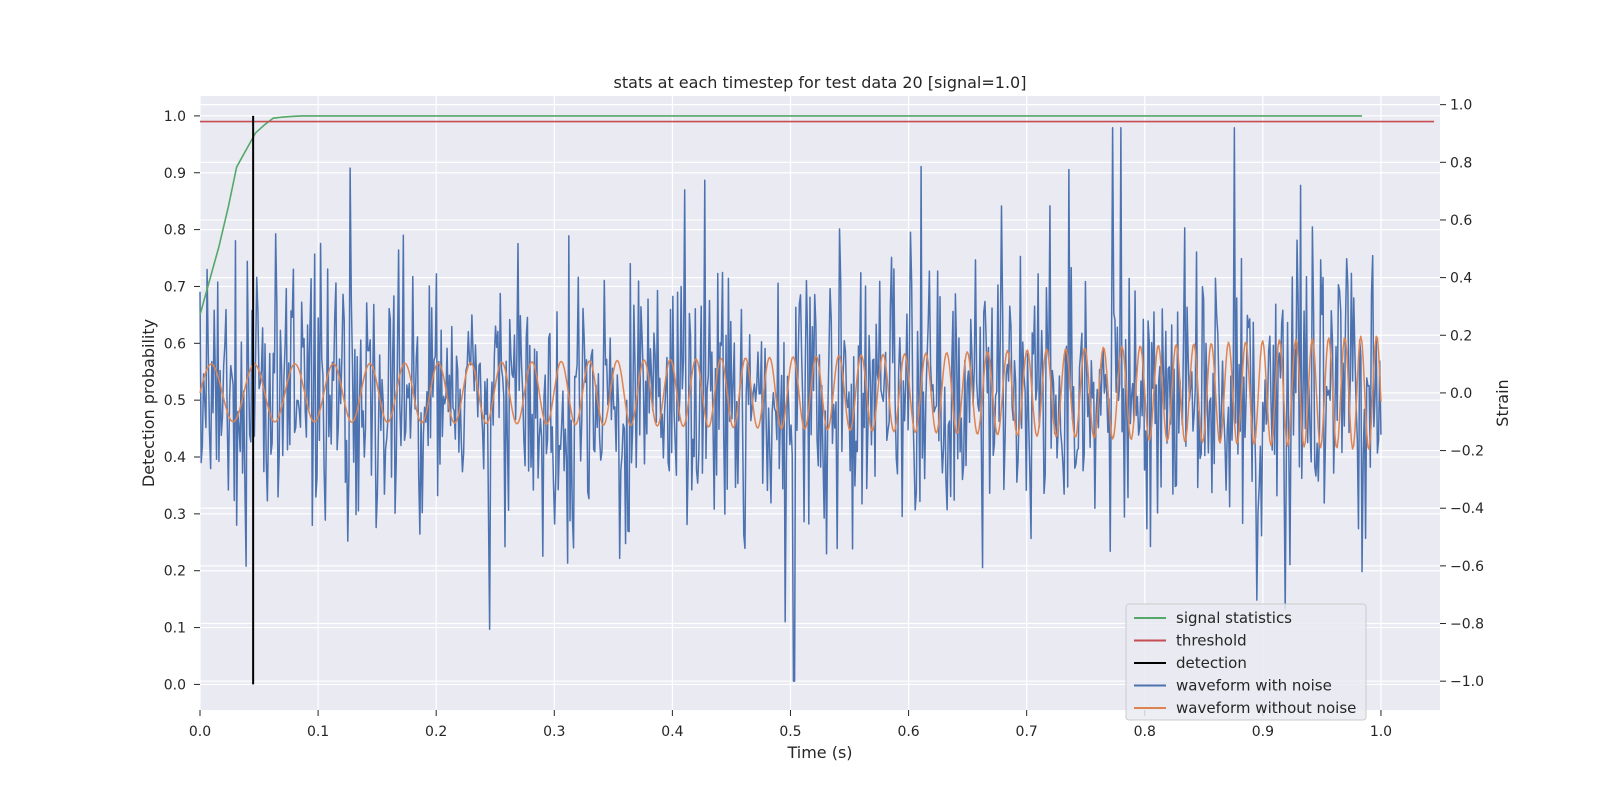  Describe the element at coordinates (1461, 279) in the screenshot. I see `y2-tick-label: 0.4` at that location.